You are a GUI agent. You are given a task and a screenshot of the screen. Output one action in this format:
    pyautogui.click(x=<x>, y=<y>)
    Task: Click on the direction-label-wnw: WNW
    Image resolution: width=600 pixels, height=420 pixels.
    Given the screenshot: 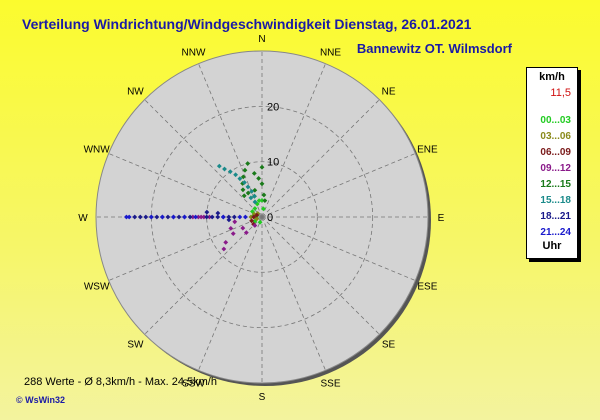 What is the action you would take?
    pyautogui.click(x=97, y=149)
    